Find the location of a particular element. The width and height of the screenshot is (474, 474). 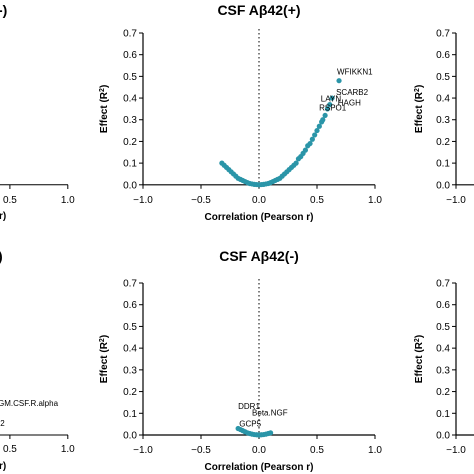

top-left-title-fragment: -) is located at coordinates (3, 10).